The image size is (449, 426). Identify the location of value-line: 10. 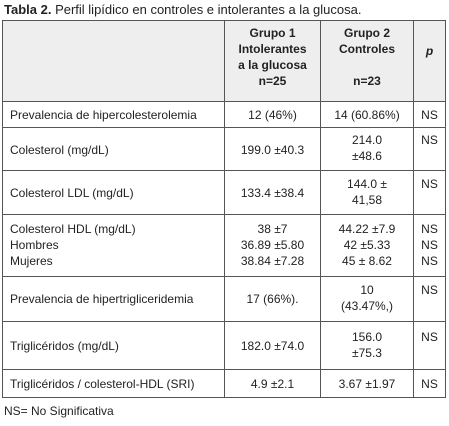
(367, 290).